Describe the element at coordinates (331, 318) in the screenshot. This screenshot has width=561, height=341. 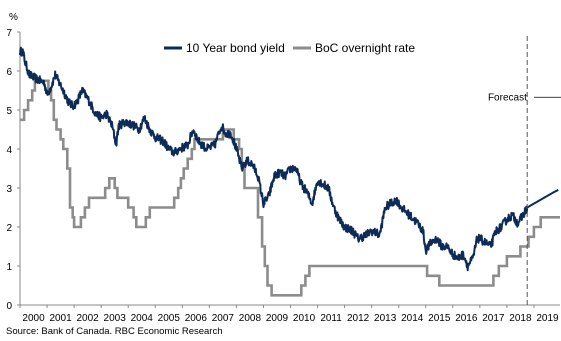
I see `x-tick-label-2011: 2011` at that location.